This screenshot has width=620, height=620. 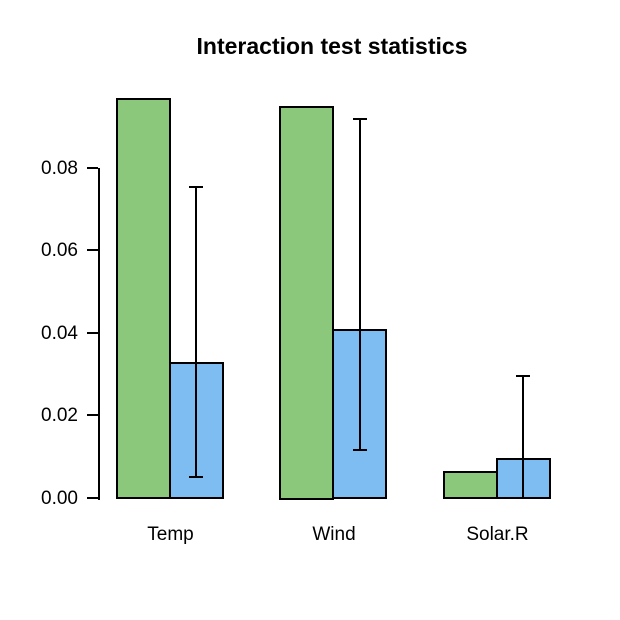 I want to click on error-bar-cap-bottom-wind, so click(x=359, y=450).